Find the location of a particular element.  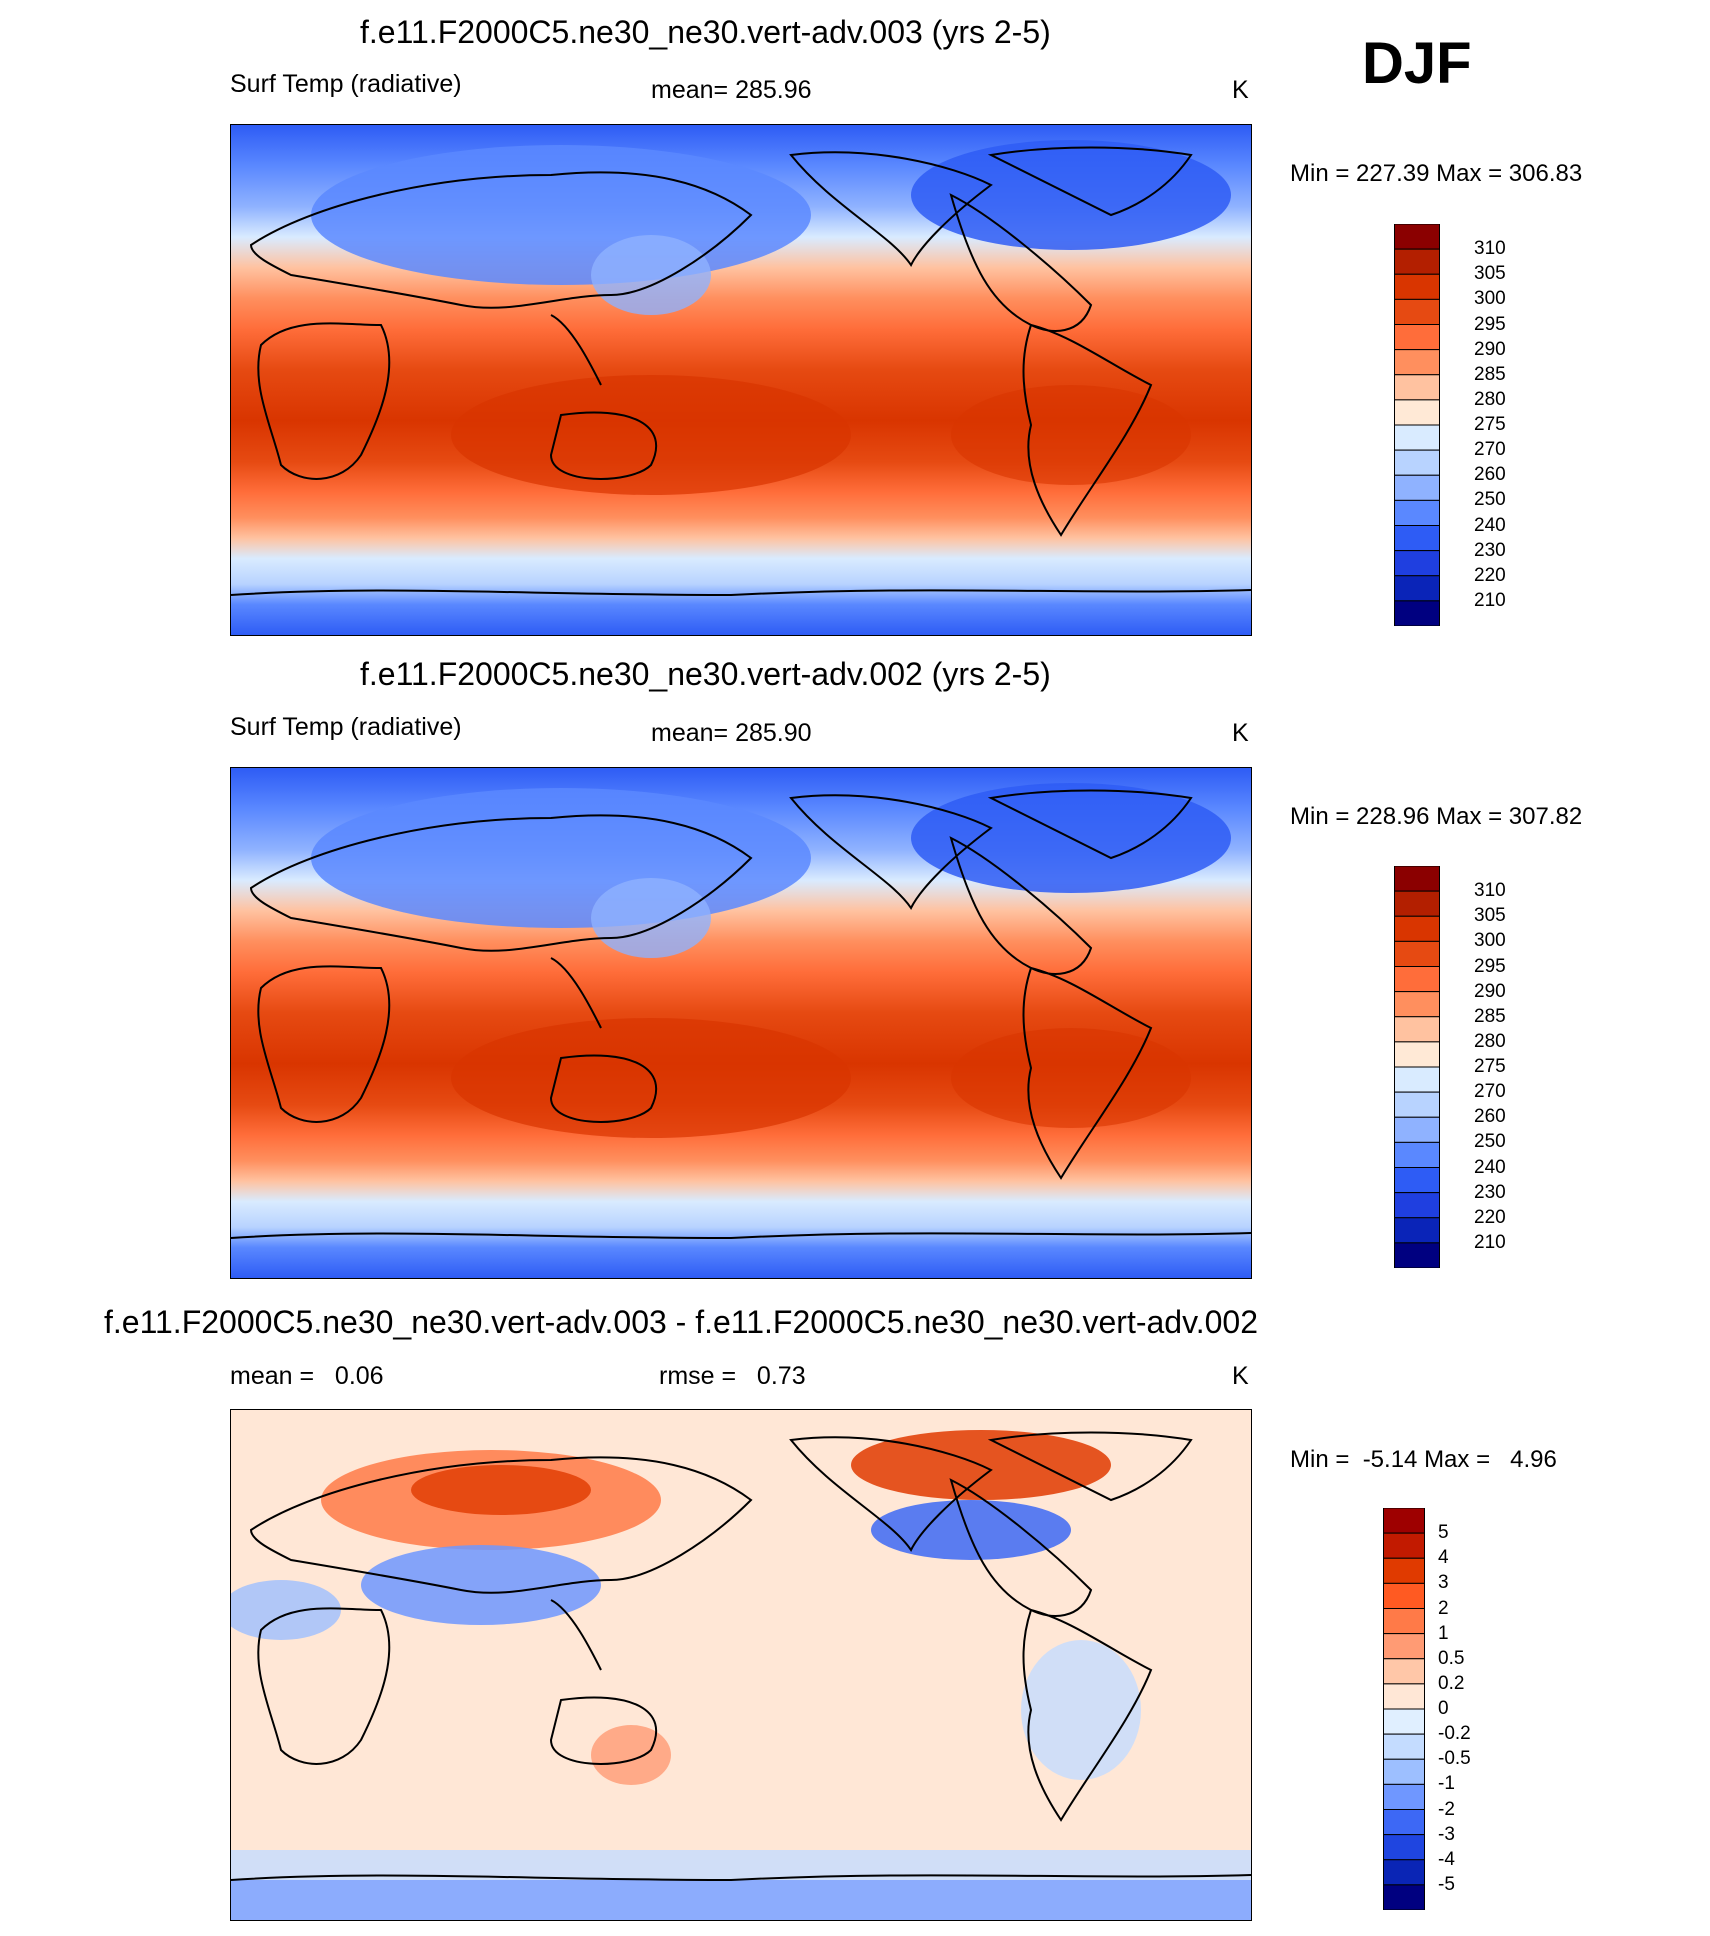

panel-1-south-america-warm is located at coordinates (1071, 435).